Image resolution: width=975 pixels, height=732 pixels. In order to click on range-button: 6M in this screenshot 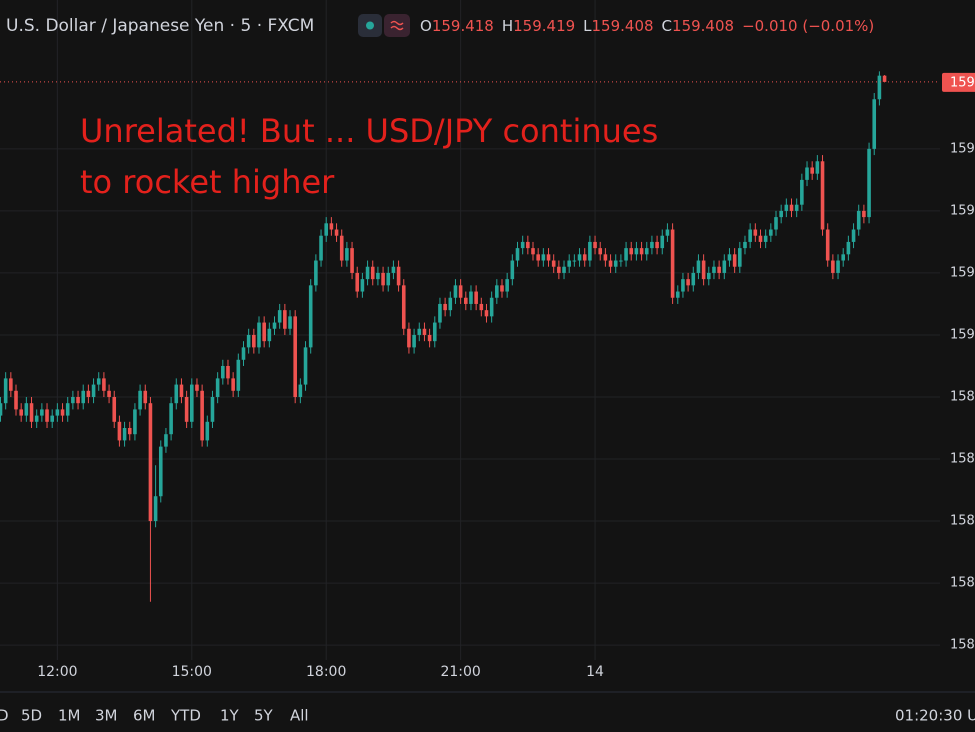, I will do `click(144, 716)`.